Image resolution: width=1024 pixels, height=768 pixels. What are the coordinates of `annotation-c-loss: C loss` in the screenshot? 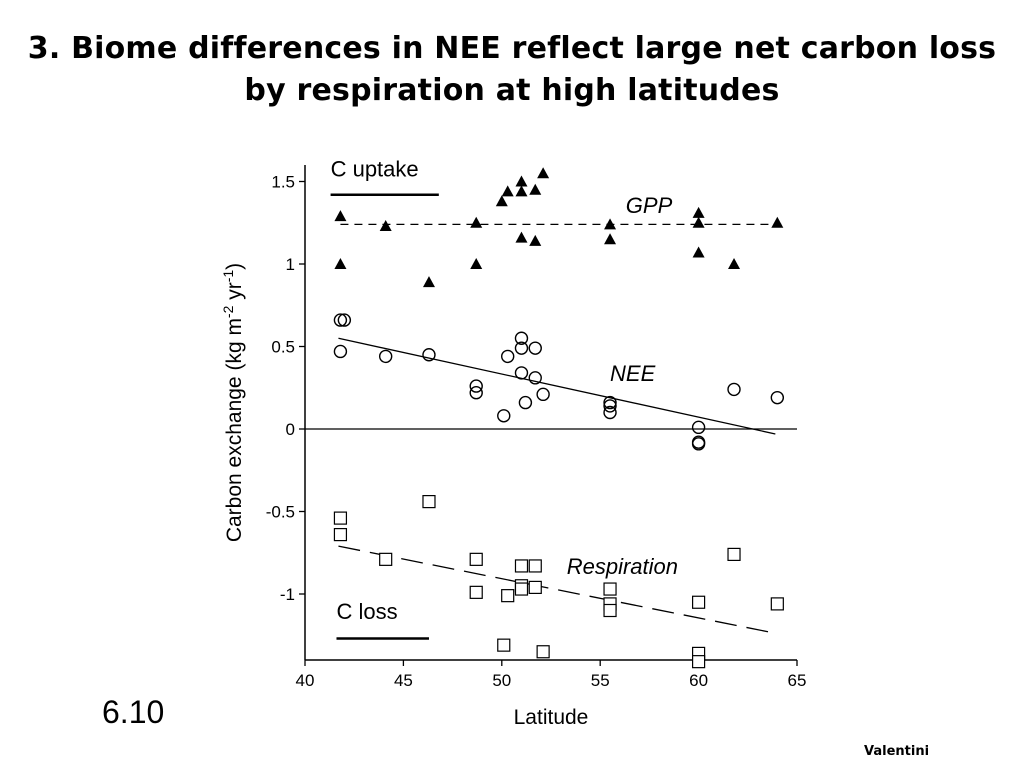 It's located at (366, 611).